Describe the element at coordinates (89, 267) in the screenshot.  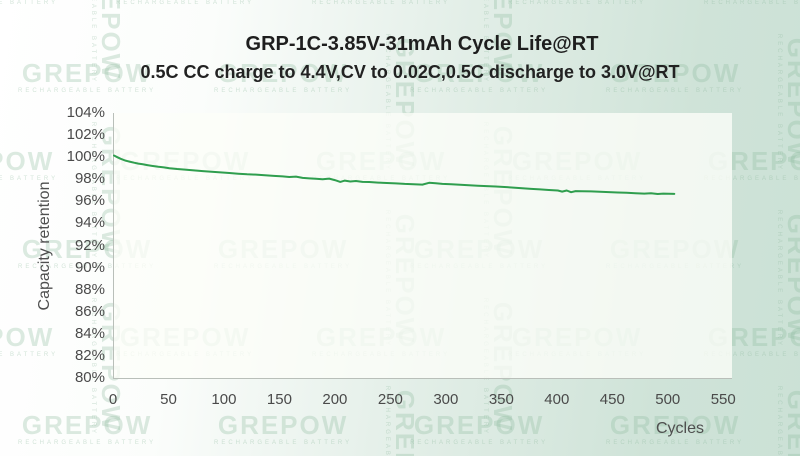
I see `y-tick-label: 90%` at that location.